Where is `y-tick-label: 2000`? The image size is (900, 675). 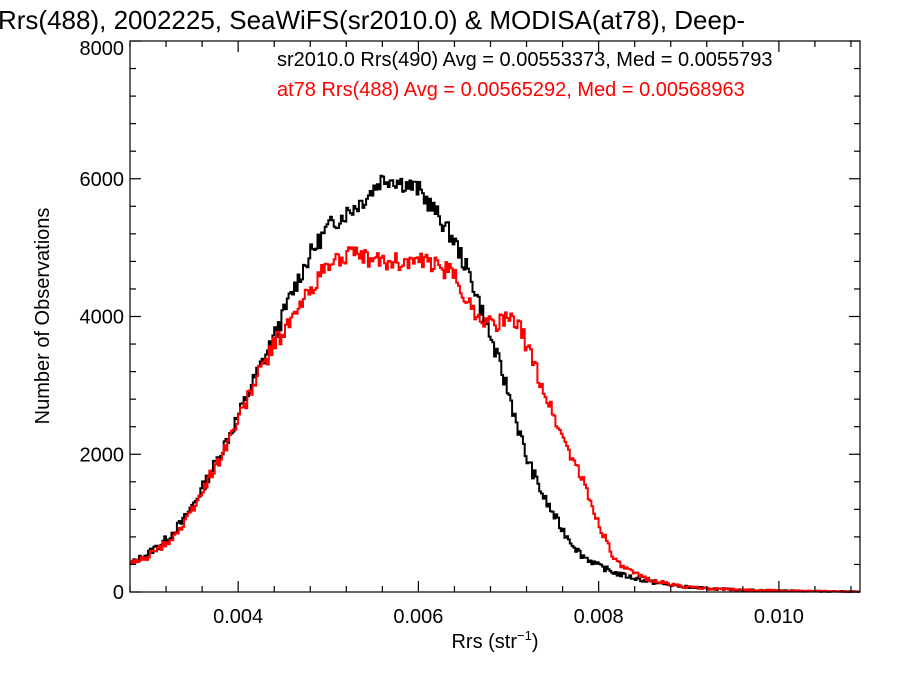 y-tick-label: 2000 is located at coordinates (102, 455).